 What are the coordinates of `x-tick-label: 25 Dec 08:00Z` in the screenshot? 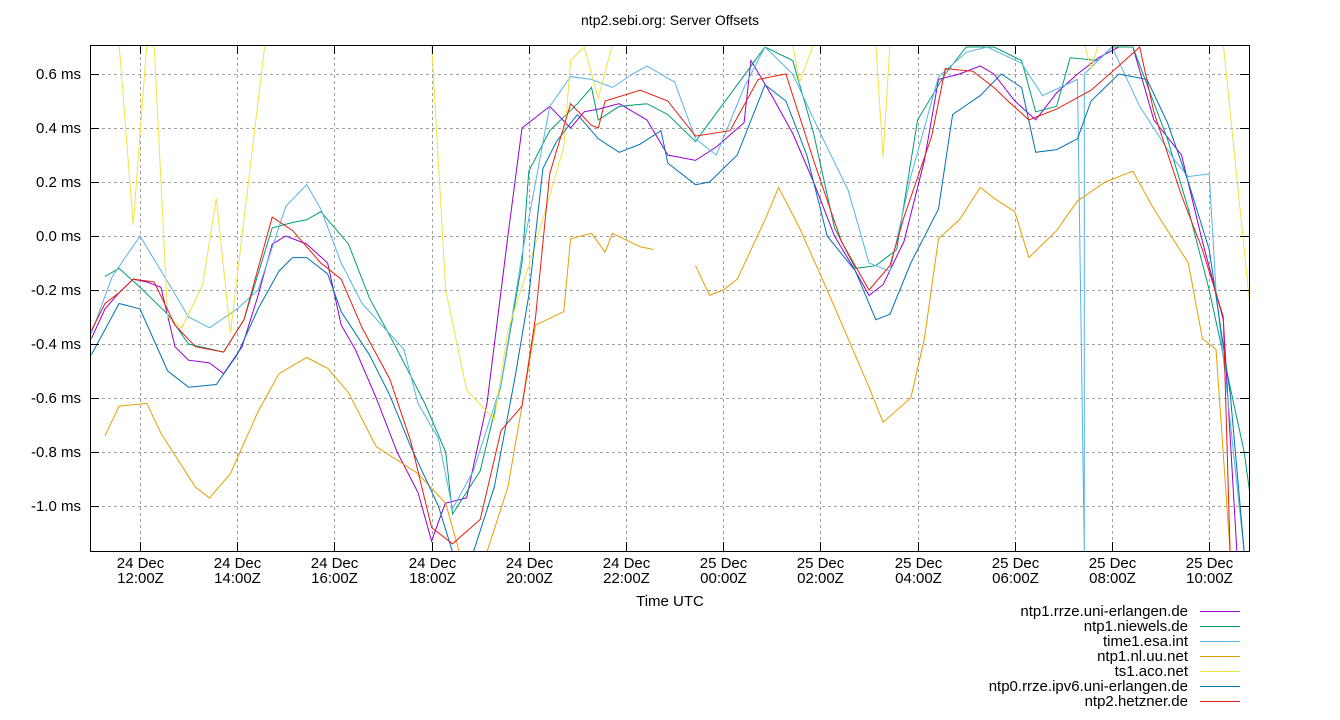 It's located at (1112, 571).